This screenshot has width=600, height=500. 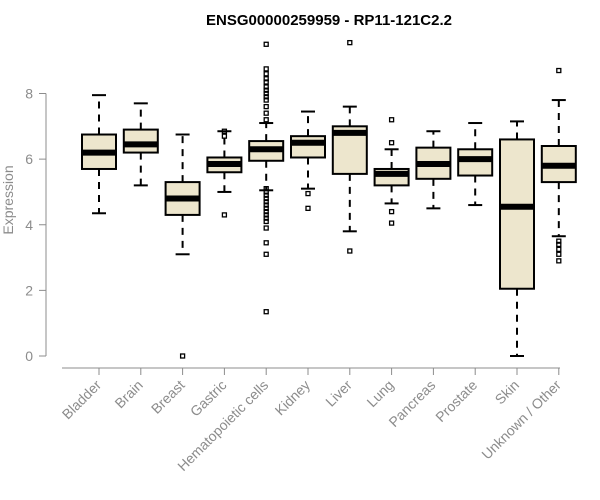 I want to click on x-tick-label: Liver, so click(x=338, y=393).